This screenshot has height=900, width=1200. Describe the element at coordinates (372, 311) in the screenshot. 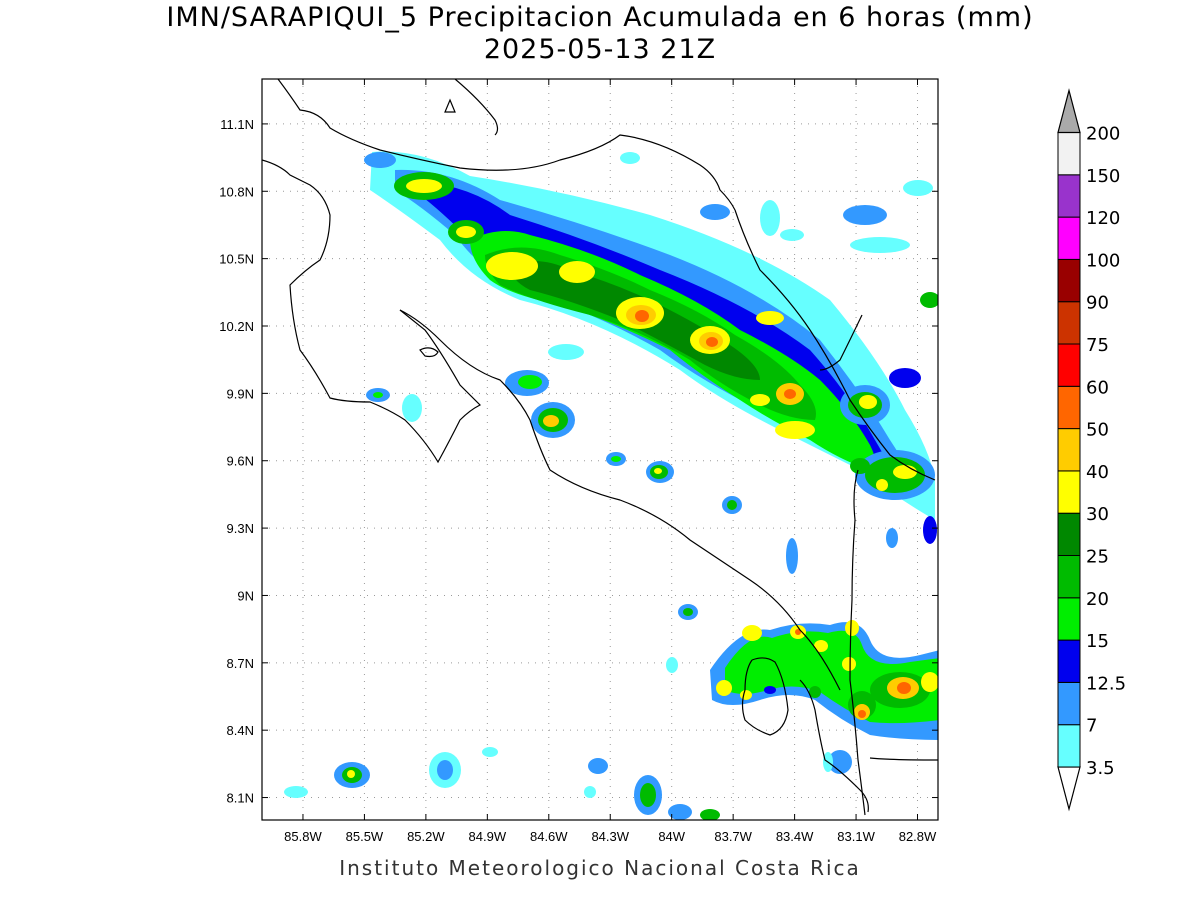

I see `pacific-coast-north` at that location.